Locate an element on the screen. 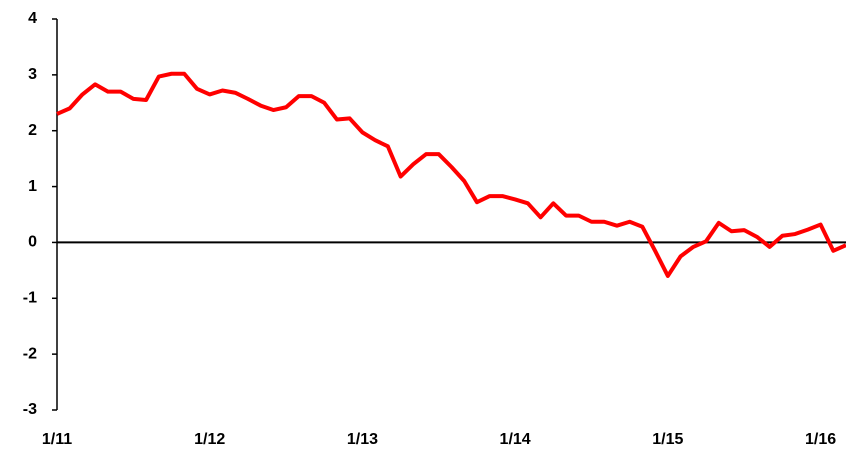 The height and width of the screenshot is (450, 846). y-tick-label: 4 is located at coordinates (32, 18).